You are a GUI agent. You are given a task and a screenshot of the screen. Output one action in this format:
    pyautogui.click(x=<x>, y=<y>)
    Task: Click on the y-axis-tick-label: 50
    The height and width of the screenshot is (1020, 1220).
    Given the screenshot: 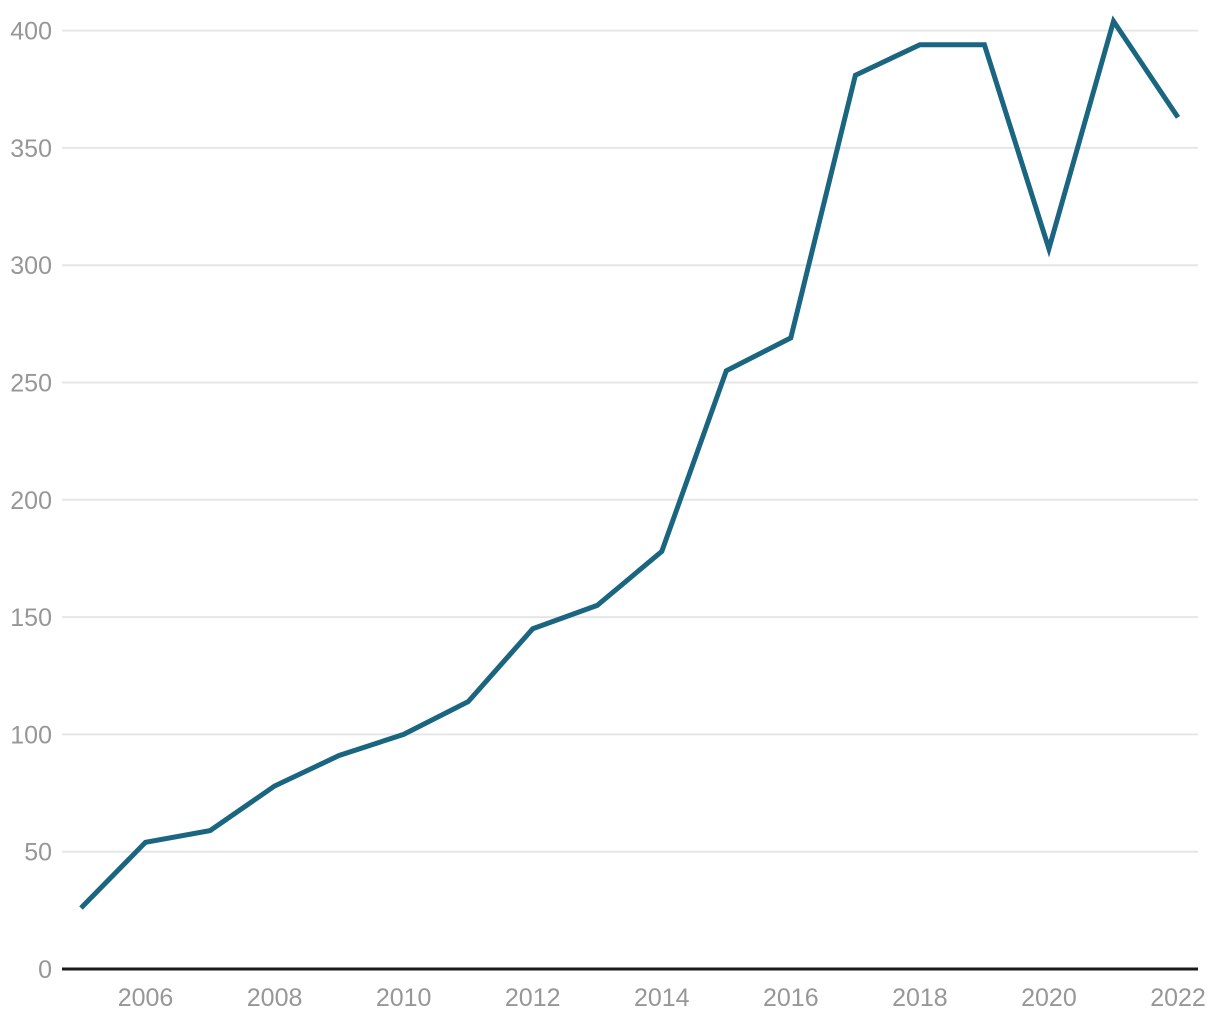 What is the action you would take?
    pyautogui.click(x=38, y=853)
    